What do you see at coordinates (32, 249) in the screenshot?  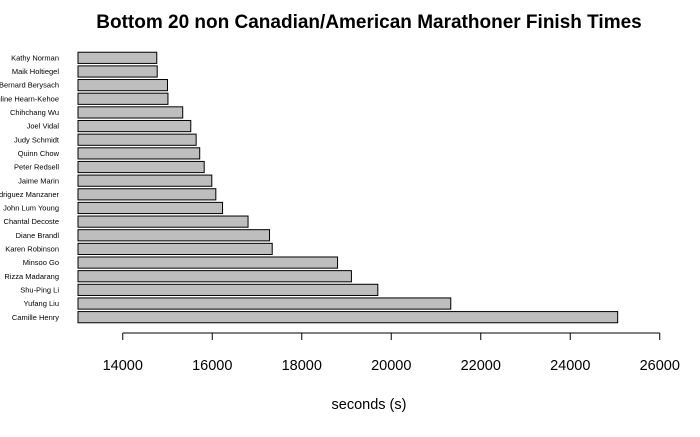 I see `category-label: Karen Robinson` at bounding box center [32, 249].